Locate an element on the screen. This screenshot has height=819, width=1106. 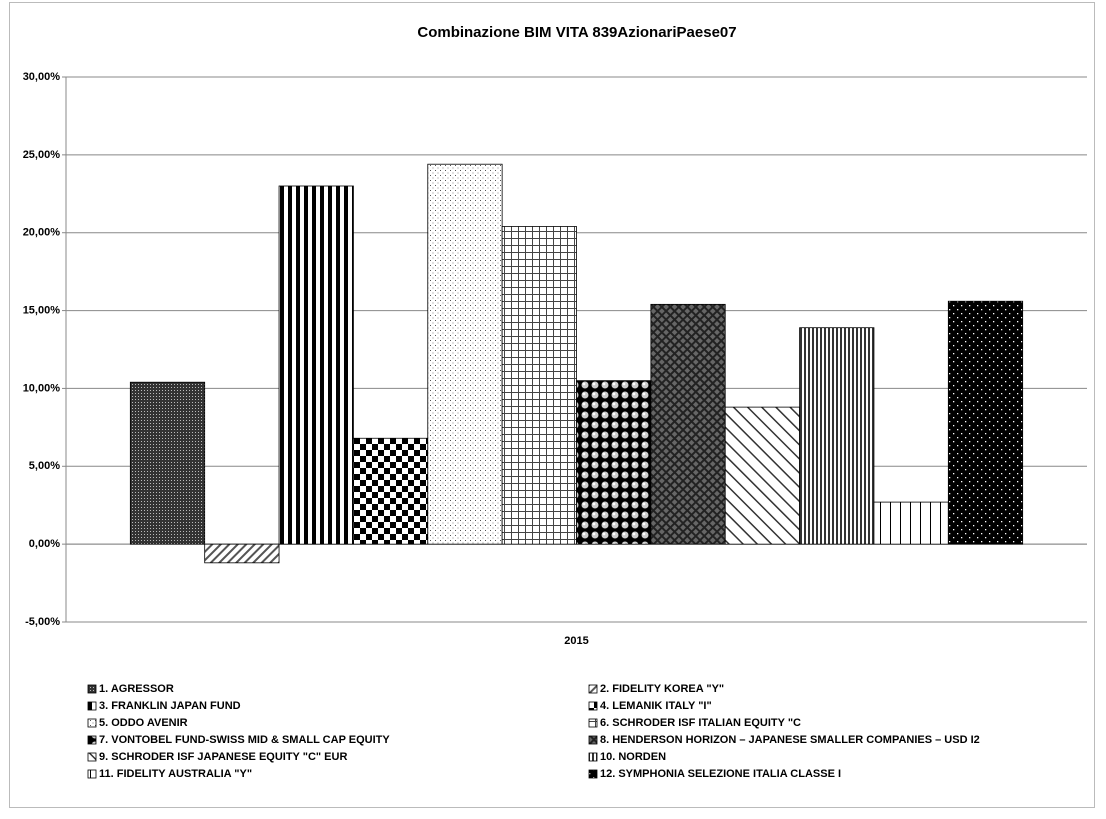
legend-label: 10. NORDEN is located at coordinates (633, 757).